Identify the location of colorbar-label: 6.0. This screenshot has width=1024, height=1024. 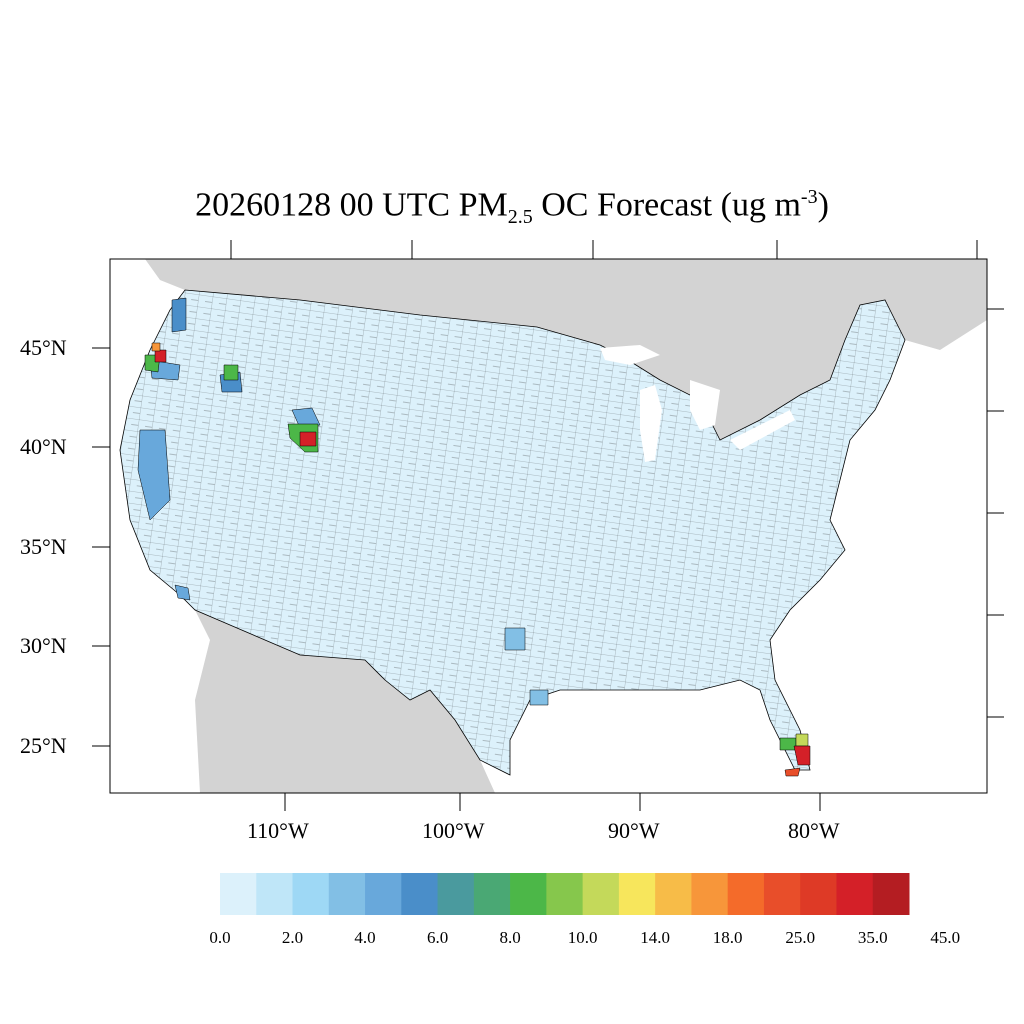
(437, 937).